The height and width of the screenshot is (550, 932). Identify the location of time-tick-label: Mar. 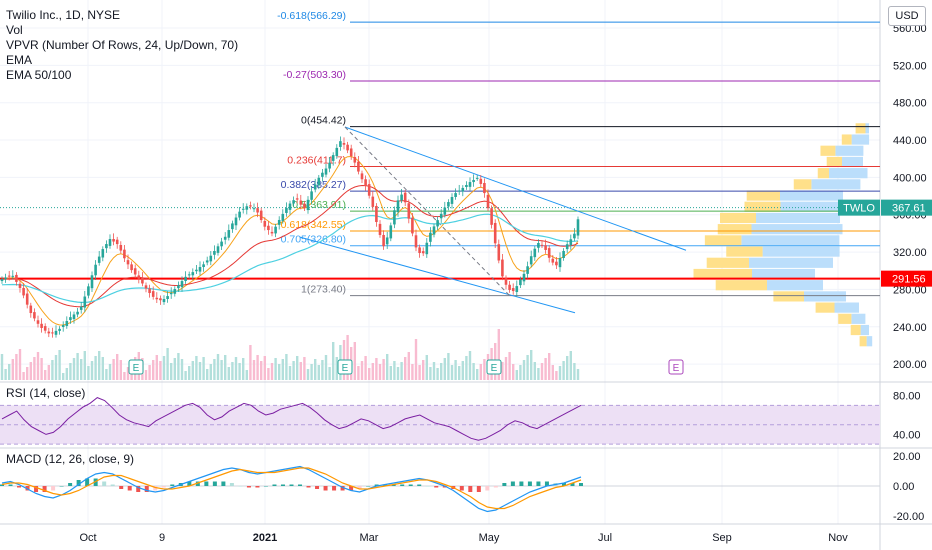
(369, 538).